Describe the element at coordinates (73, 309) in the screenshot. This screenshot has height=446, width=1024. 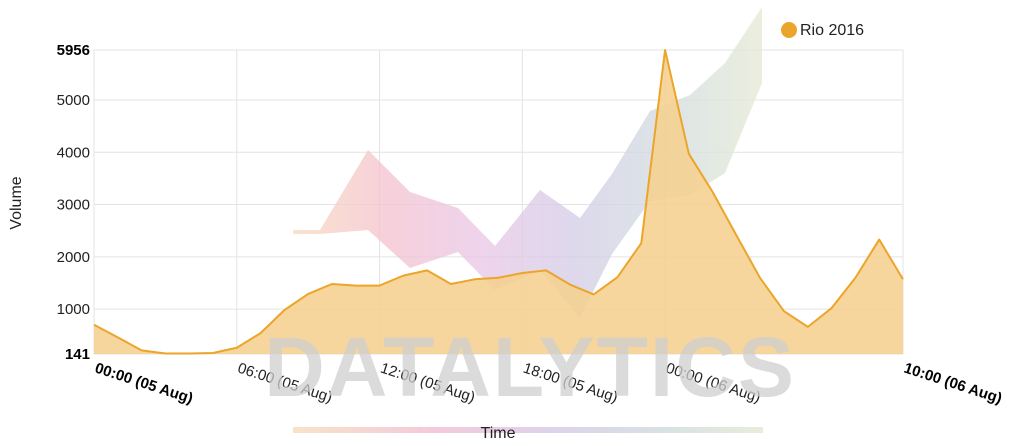
I see `y-tick-label: 1000` at that location.